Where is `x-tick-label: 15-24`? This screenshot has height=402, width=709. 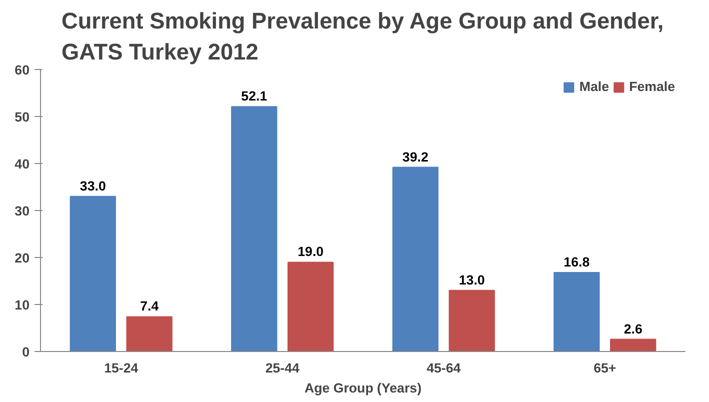 x-tick-label: 15-24 is located at coordinates (121, 368).